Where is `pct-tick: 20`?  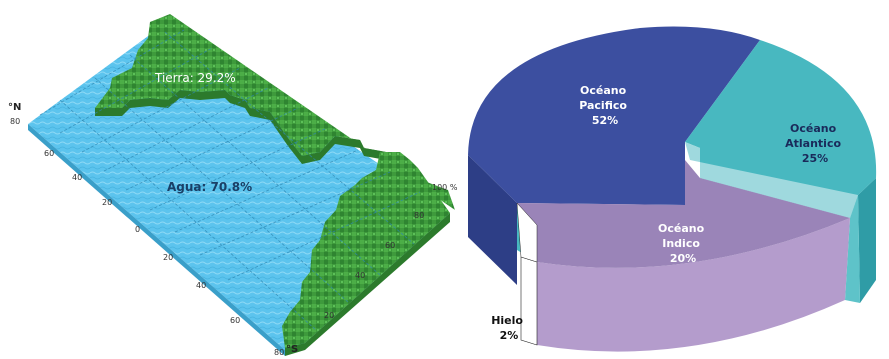
pct-tick: 20 is located at coordinates (329, 315).